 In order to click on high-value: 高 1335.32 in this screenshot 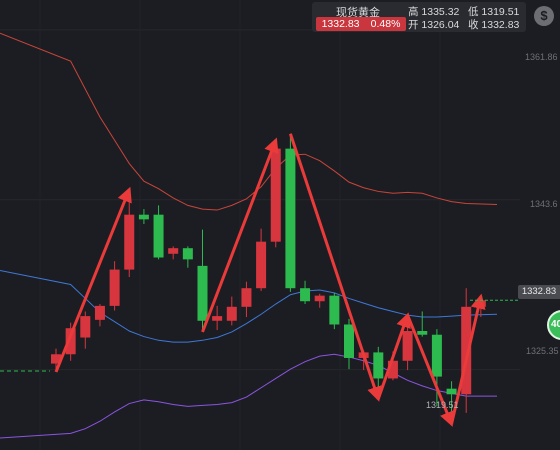, I will do `click(434, 12)`.